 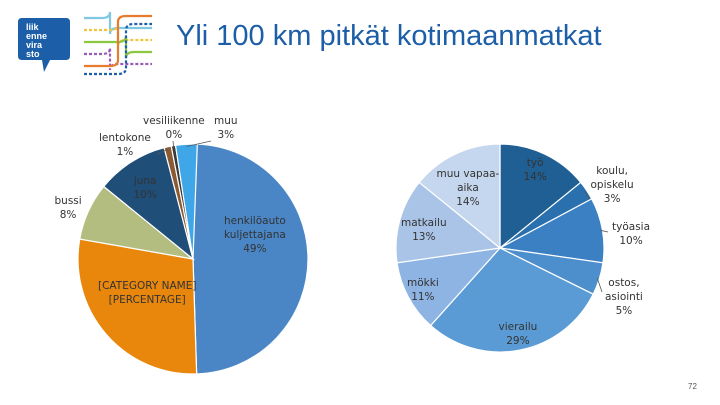 I want to click on data-label-koulu-opiskelu: koulu, opiskelu 3%, so click(x=612, y=185).